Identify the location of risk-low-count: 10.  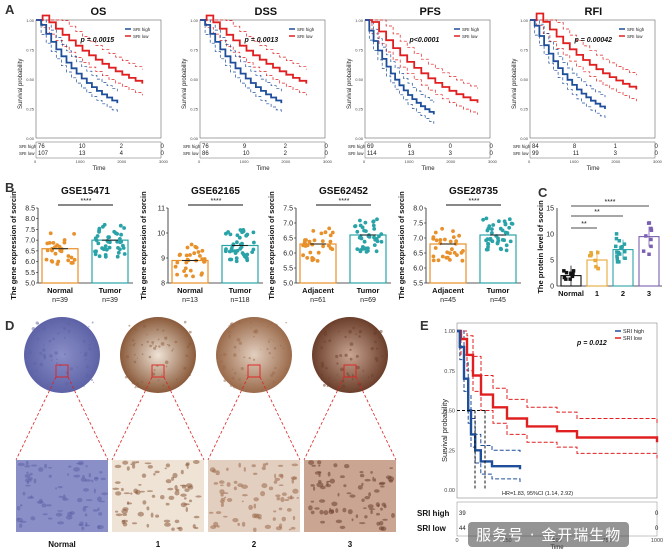
(246, 154).